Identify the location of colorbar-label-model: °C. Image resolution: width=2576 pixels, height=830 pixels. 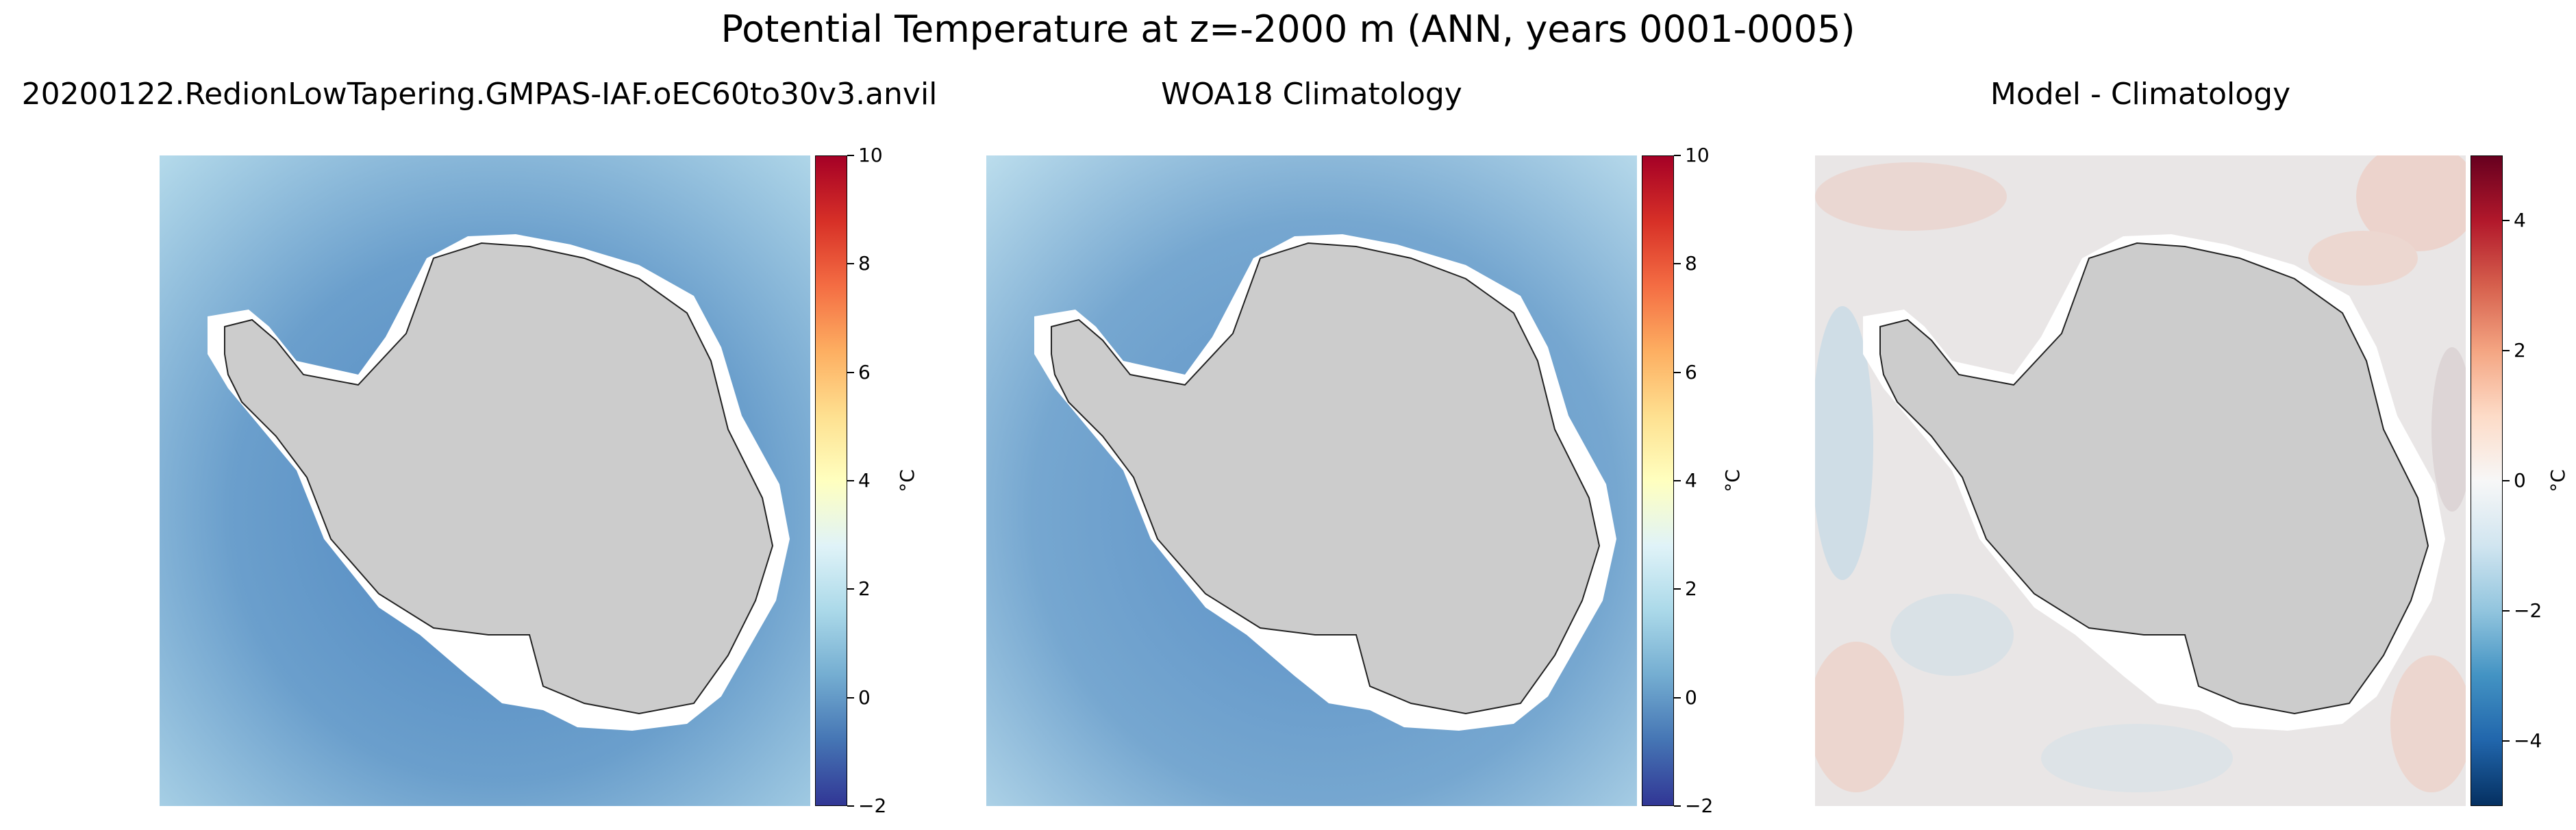
(907, 480).